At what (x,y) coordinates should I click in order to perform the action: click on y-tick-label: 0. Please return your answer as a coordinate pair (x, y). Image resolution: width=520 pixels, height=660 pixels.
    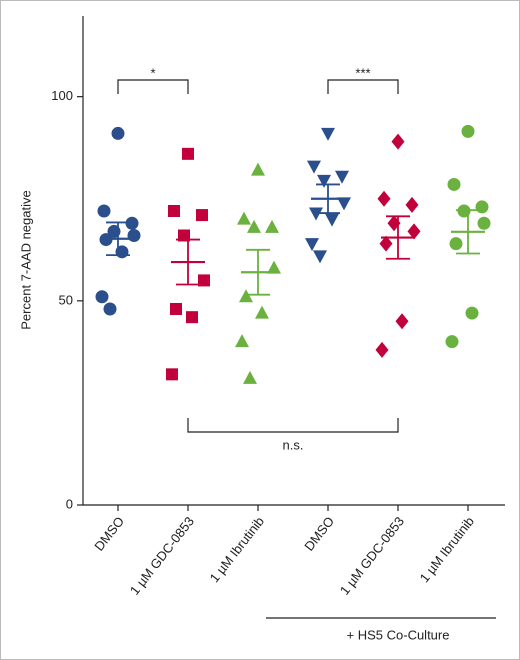
    Looking at the image, I should click on (69, 503).